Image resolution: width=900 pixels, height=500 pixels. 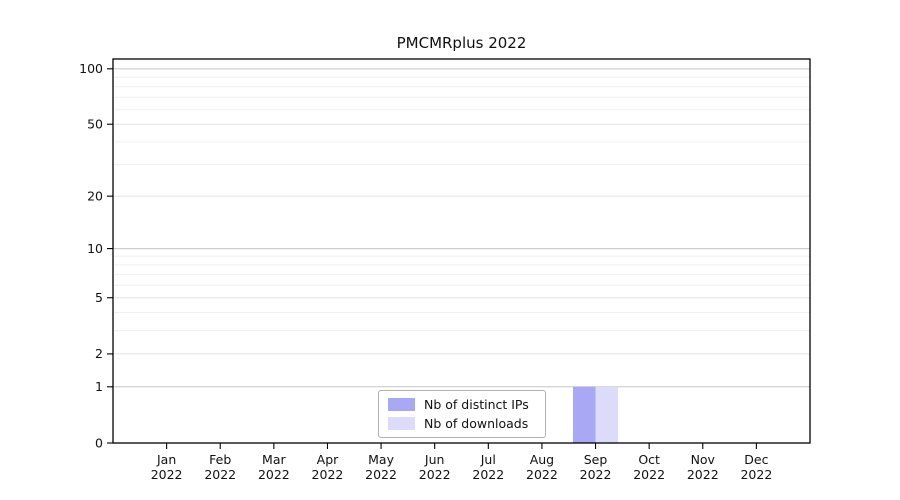 I want to click on x-tick-label-month: Mar, so click(x=274, y=459).